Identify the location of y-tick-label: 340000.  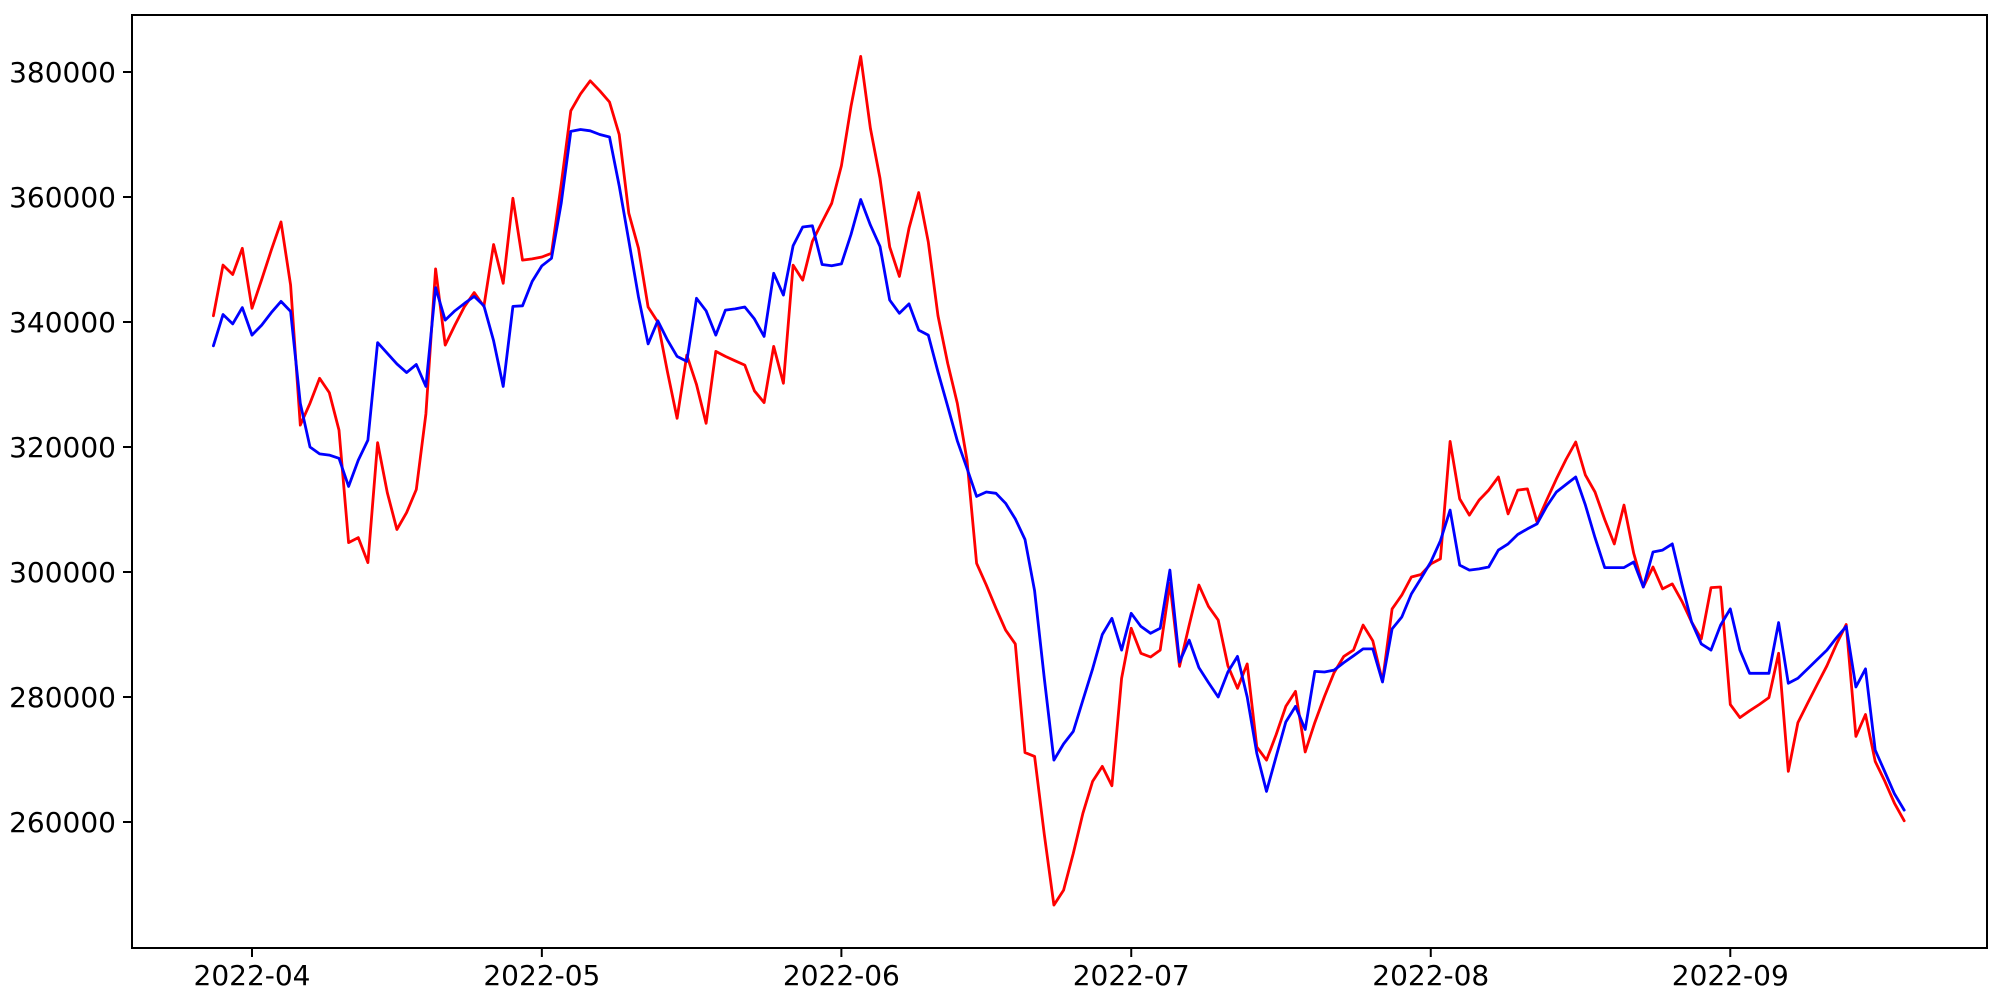
(62, 322).